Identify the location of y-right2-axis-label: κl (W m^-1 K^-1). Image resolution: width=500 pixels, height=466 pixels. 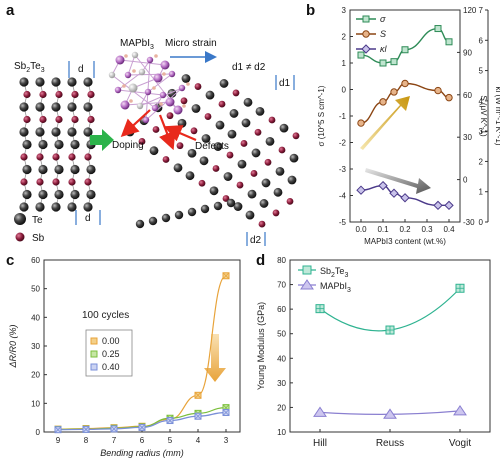
(497, 115).